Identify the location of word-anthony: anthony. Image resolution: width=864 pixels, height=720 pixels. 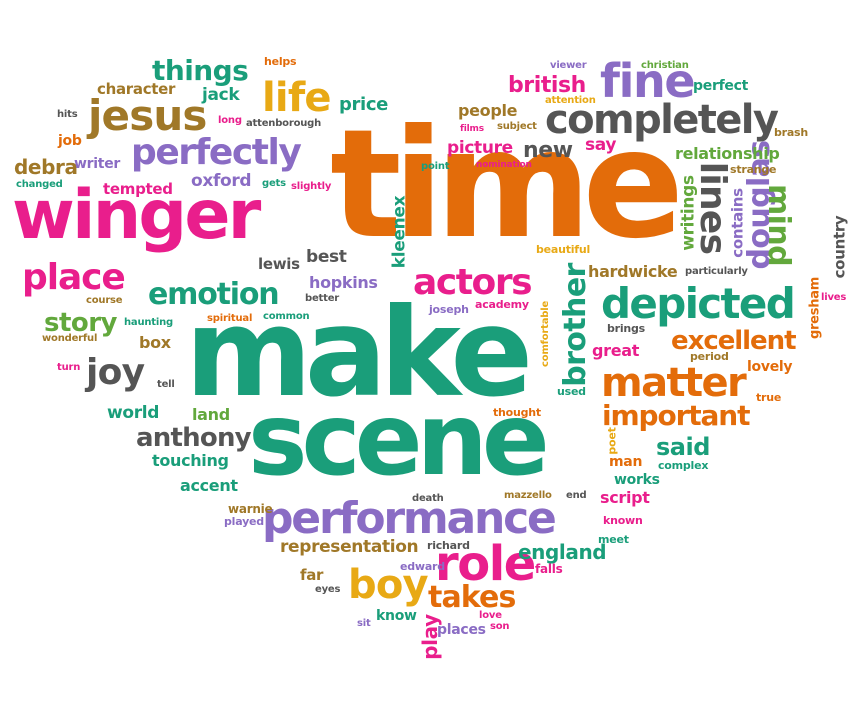
(194, 438).